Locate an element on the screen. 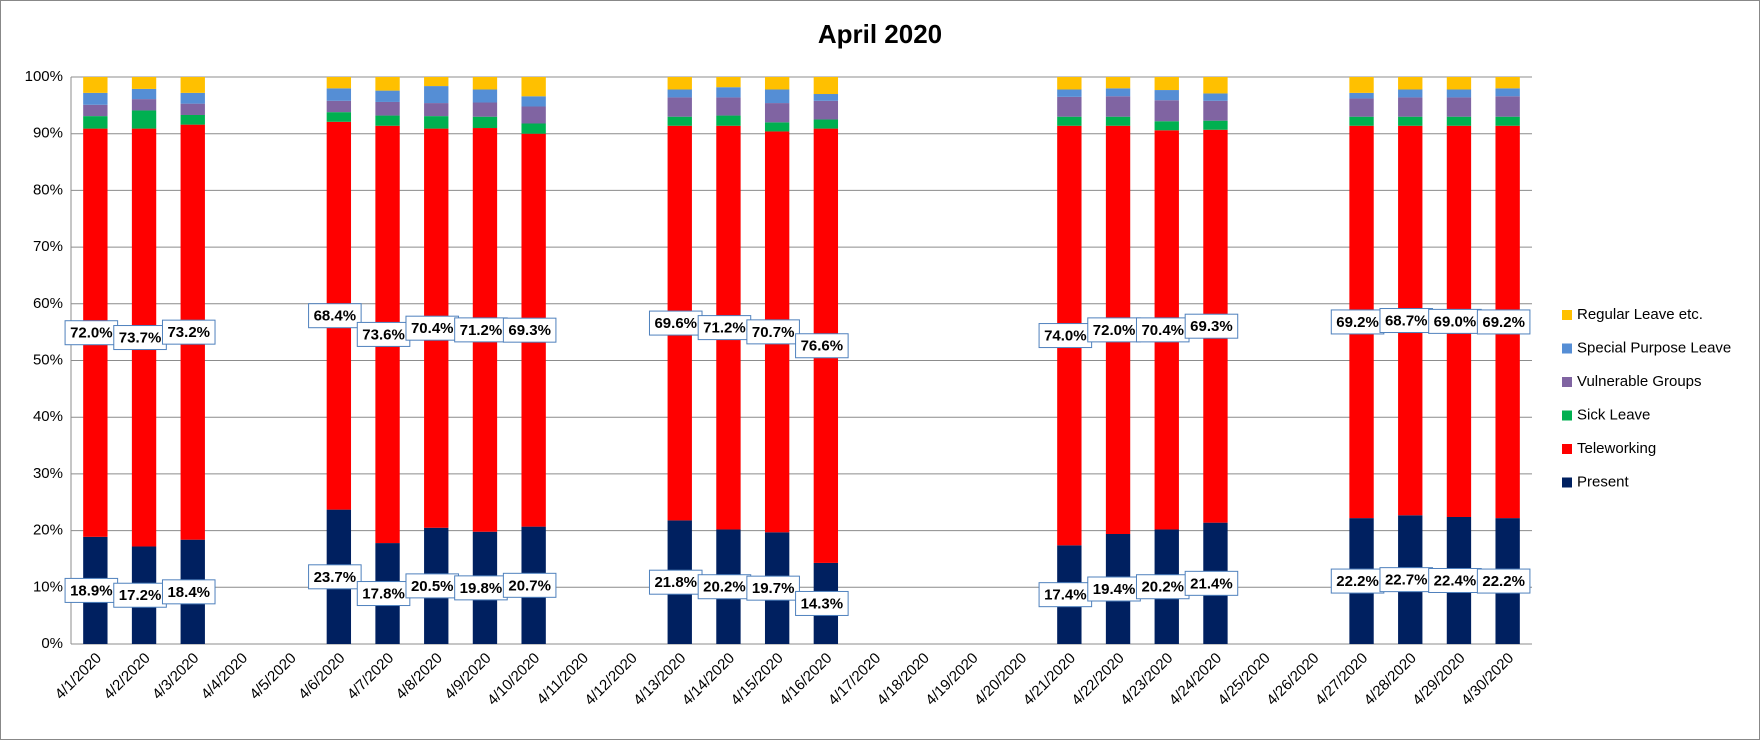 This screenshot has width=1760, height=740. y-tick-label: 100% is located at coordinates (44, 76).